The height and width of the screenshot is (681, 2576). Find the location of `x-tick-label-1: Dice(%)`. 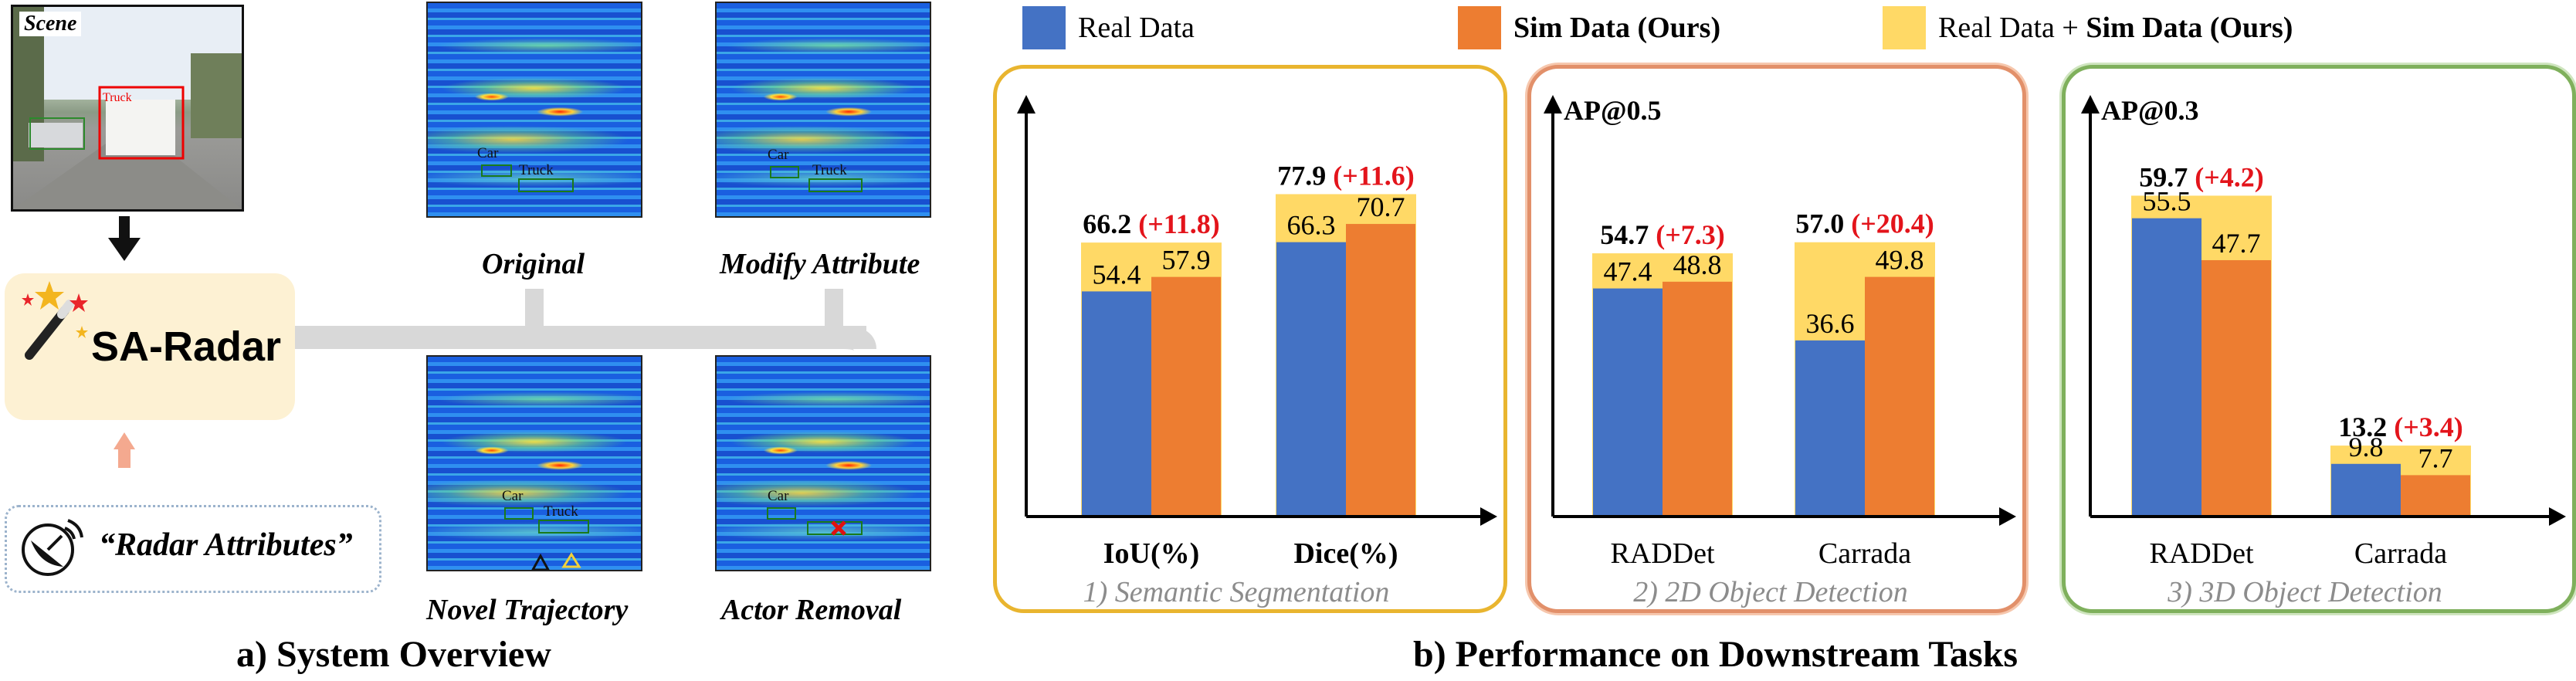

x-tick-label-1: Dice(%) is located at coordinates (1345, 553).